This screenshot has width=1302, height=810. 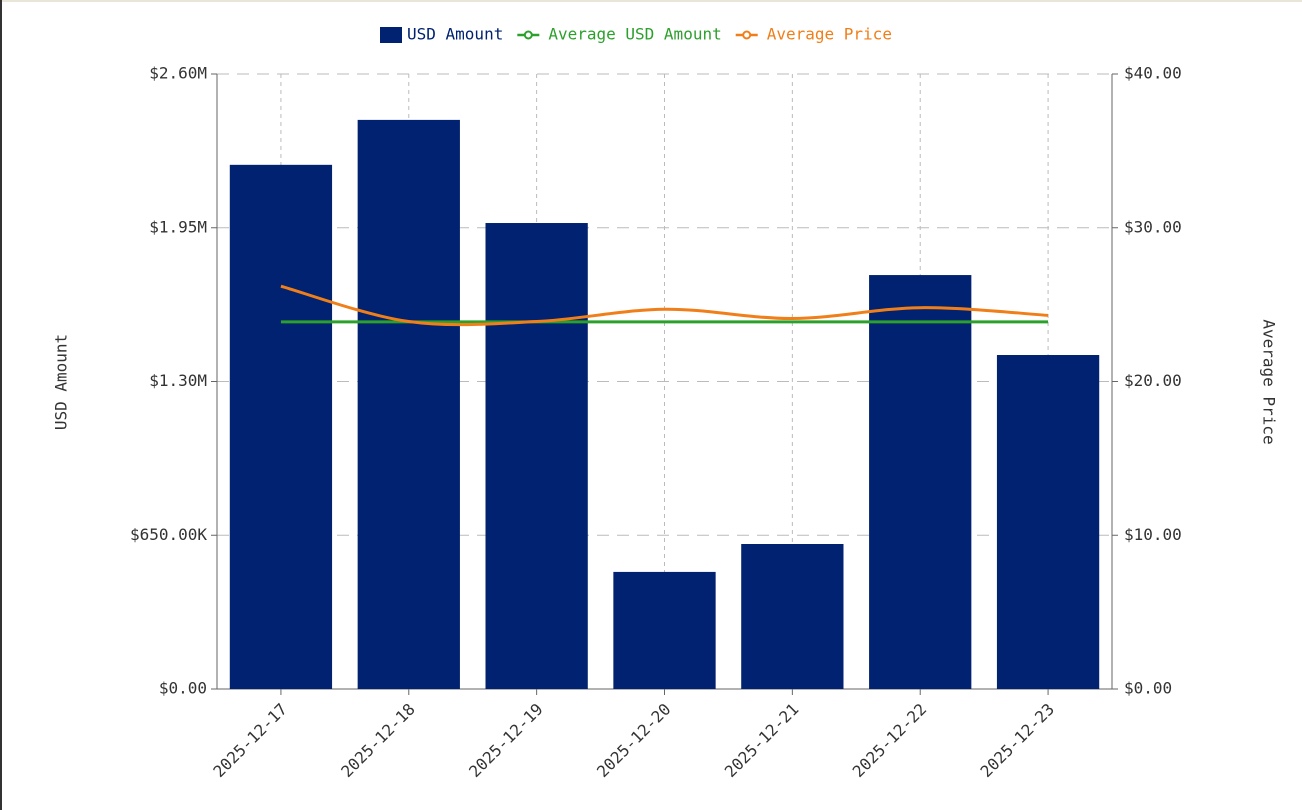 I want to click on y2-tick-label: $40.00, so click(x=1153, y=73).